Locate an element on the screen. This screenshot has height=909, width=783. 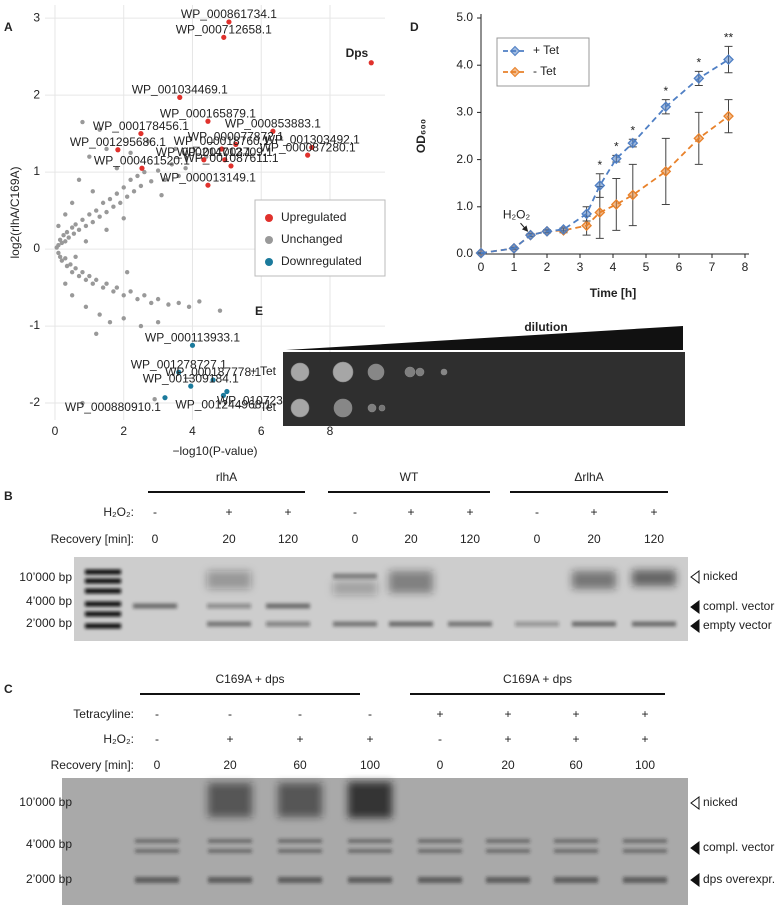
group-label: WT is located at coordinates (409, 477).